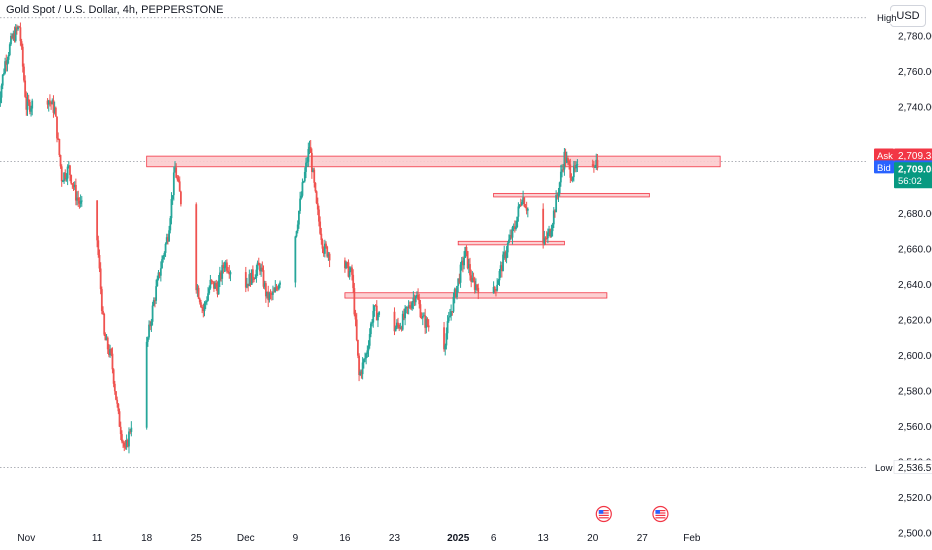  Describe the element at coordinates (246, 538) in the screenshot. I see `x-tick-label: Dec` at that location.